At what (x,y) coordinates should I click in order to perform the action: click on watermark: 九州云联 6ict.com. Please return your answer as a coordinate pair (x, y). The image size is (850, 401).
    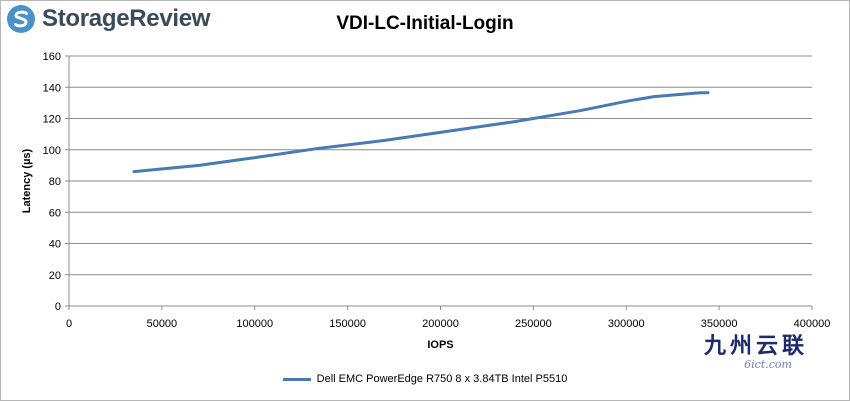
    Looking at the image, I should click on (756, 352).